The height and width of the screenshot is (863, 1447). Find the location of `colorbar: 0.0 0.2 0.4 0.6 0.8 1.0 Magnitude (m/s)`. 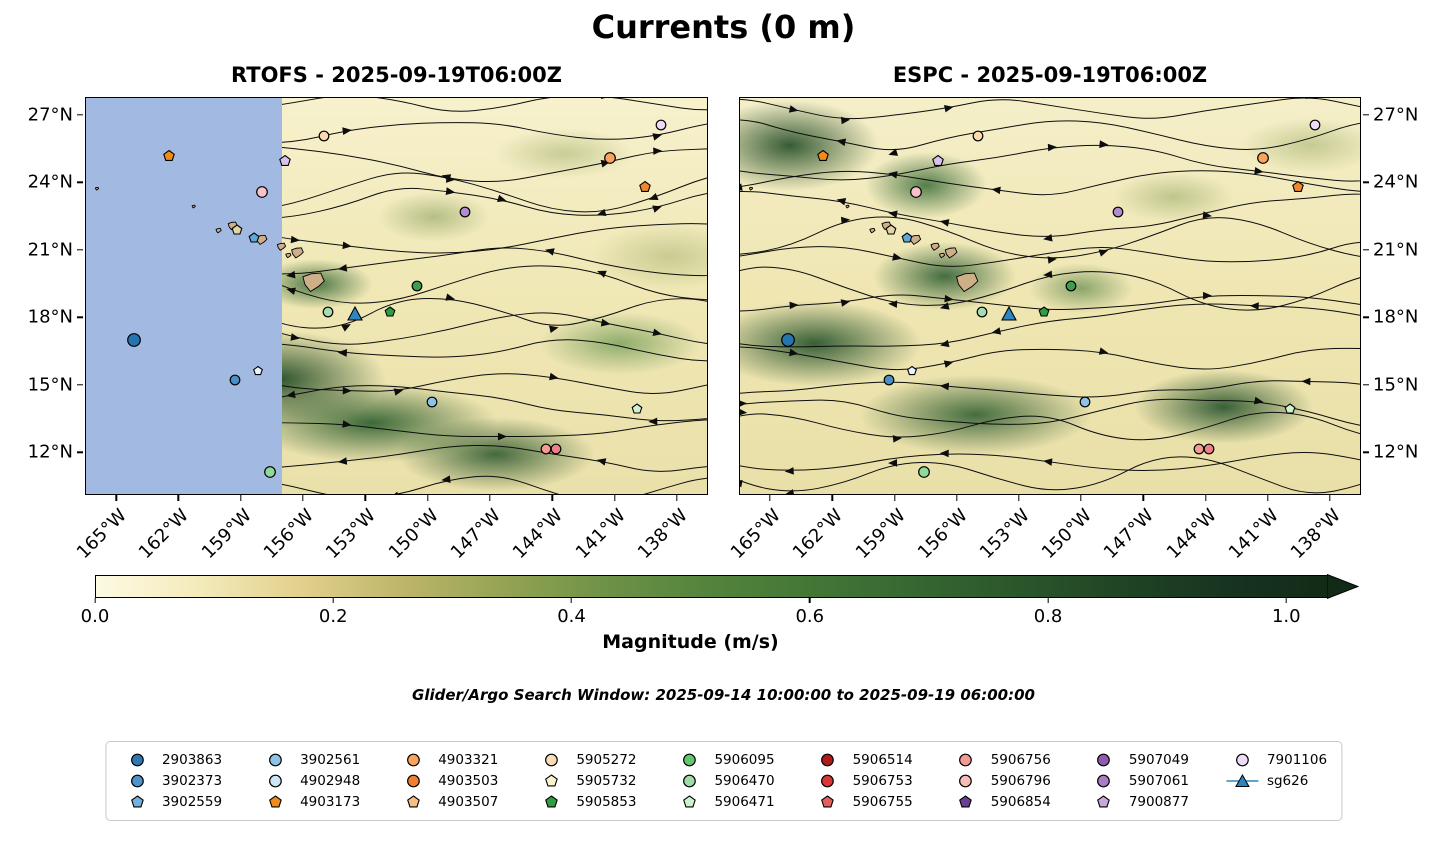

colorbar: 0.0 0.2 0.4 0.6 0.8 1.0 Magnitude (m/s) is located at coordinates (728, 629).